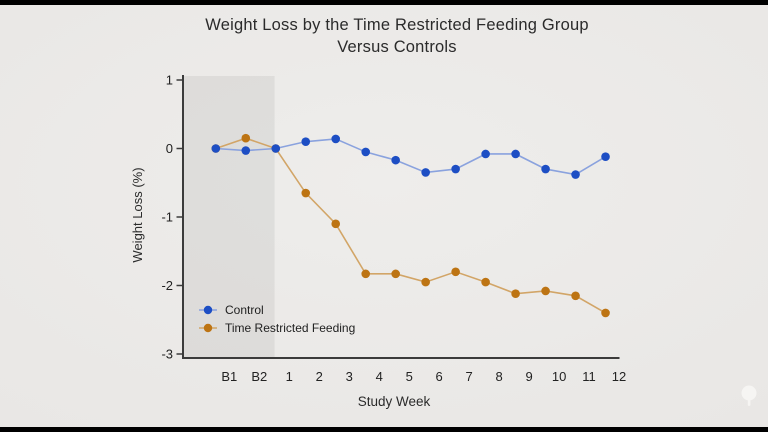 This screenshot has width=768, height=432. I want to click on series-line, so click(410, 157).